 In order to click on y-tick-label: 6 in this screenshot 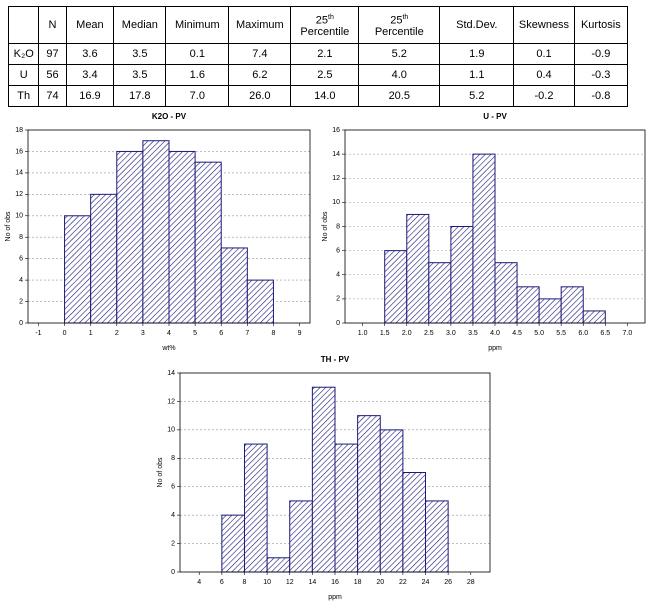, I will do `click(21, 259)`.